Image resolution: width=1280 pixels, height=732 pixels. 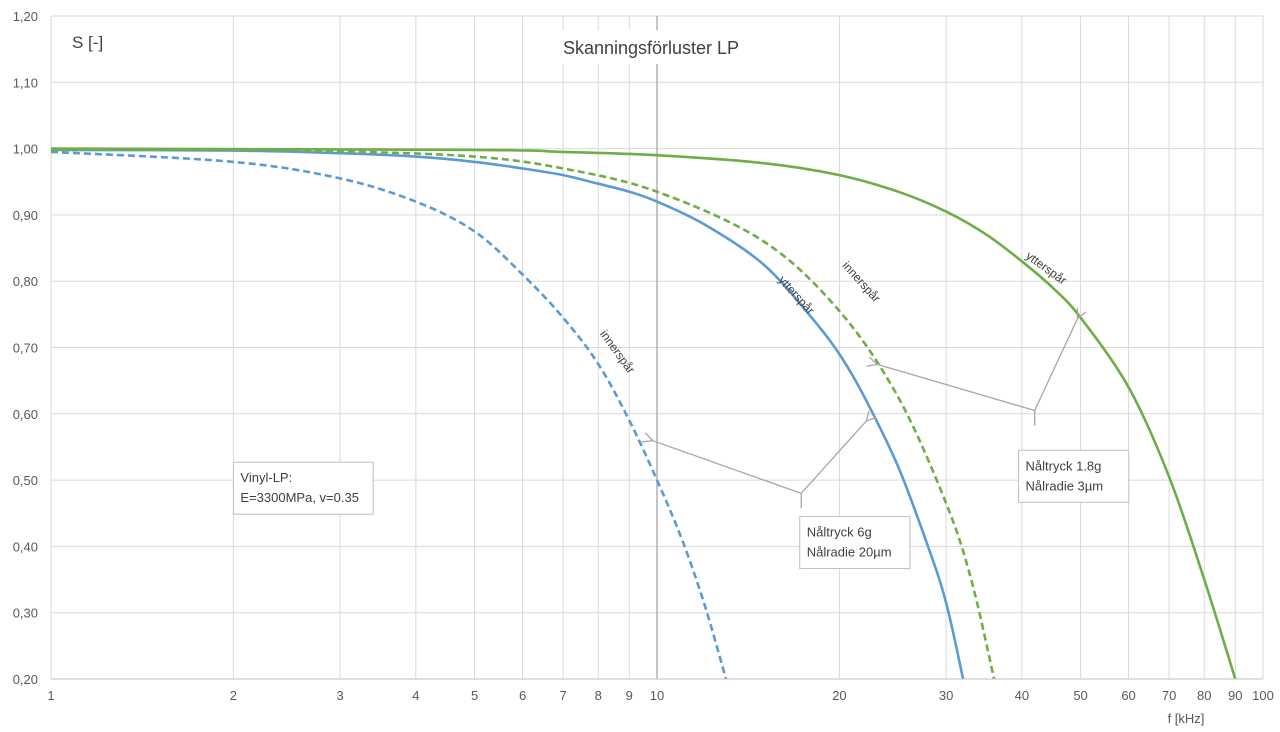 What do you see at coordinates (1022, 695) in the screenshot?
I see `x-tick-label: 40` at bounding box center [1022, 695].